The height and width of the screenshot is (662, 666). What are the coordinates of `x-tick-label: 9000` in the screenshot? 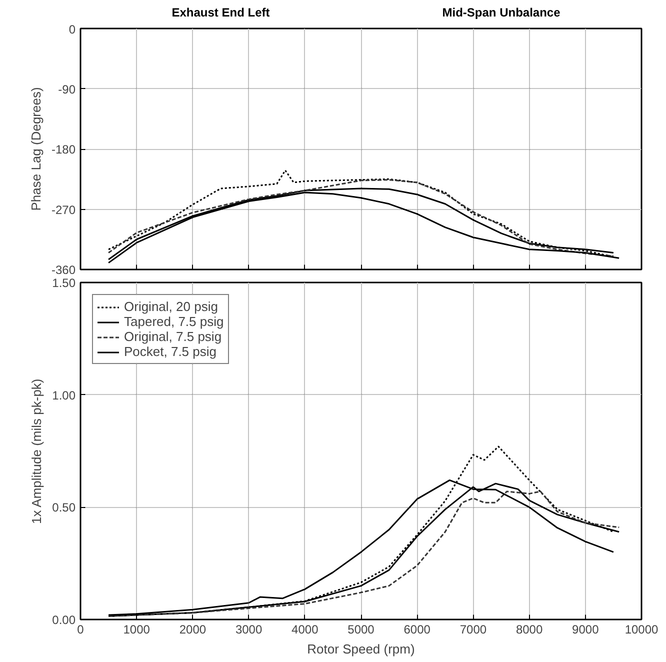 It's located at (586, 629).